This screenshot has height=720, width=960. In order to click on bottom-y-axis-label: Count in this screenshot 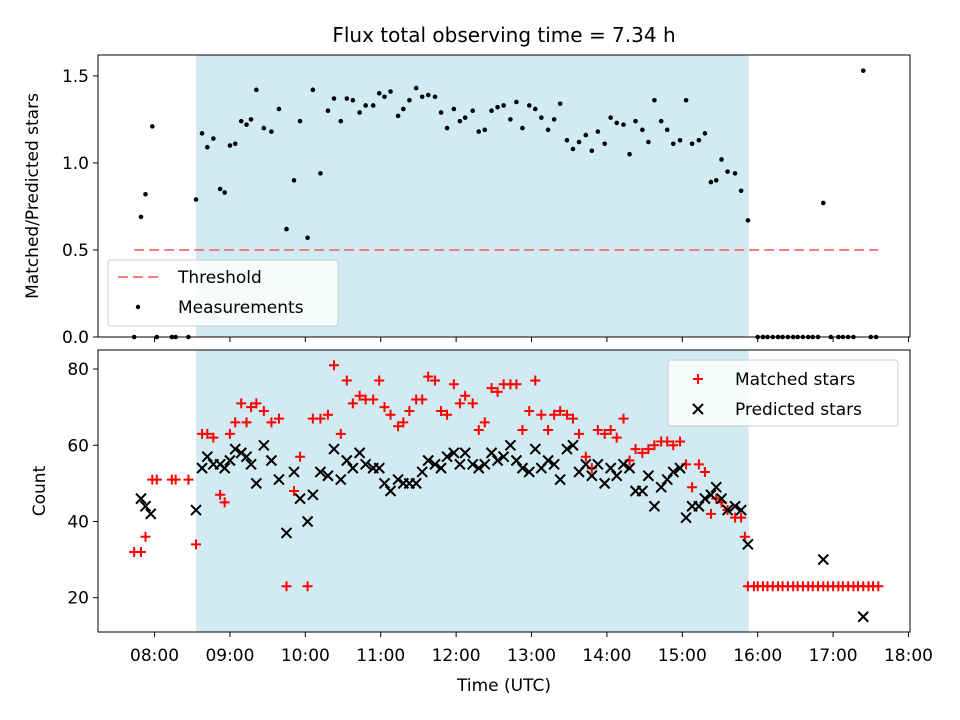, I will do `click(40, 490)`.